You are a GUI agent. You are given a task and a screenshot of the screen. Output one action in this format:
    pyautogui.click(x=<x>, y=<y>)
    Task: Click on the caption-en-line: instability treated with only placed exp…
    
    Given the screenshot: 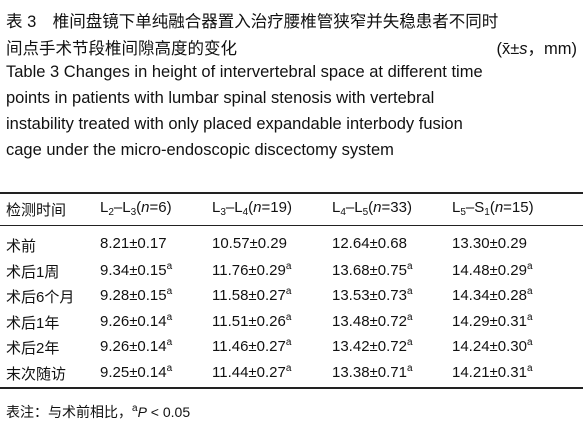 What is the action you would take?
    pyautogui.click(x=234, y=124)
    